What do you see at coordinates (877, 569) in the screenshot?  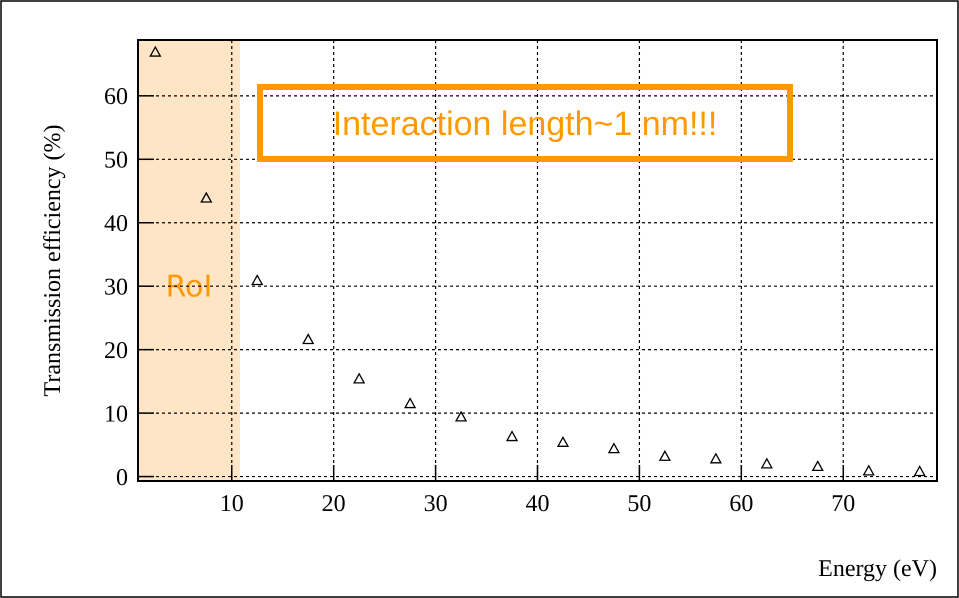 I see `x-axis-title: Energy (eV)` at bounding box center [877, 569].